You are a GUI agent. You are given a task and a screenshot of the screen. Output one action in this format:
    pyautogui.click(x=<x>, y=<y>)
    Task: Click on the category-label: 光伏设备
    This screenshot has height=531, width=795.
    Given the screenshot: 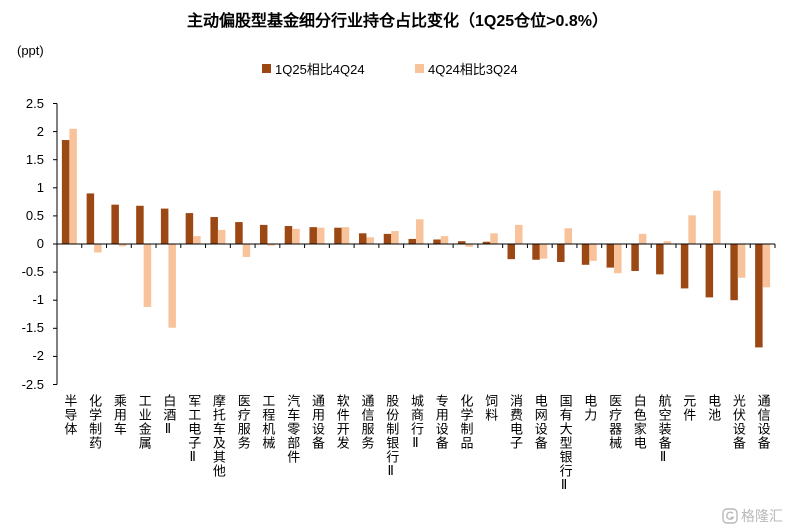 What is the action you would take?
    pyautogui.click(x=738, y=422)
    